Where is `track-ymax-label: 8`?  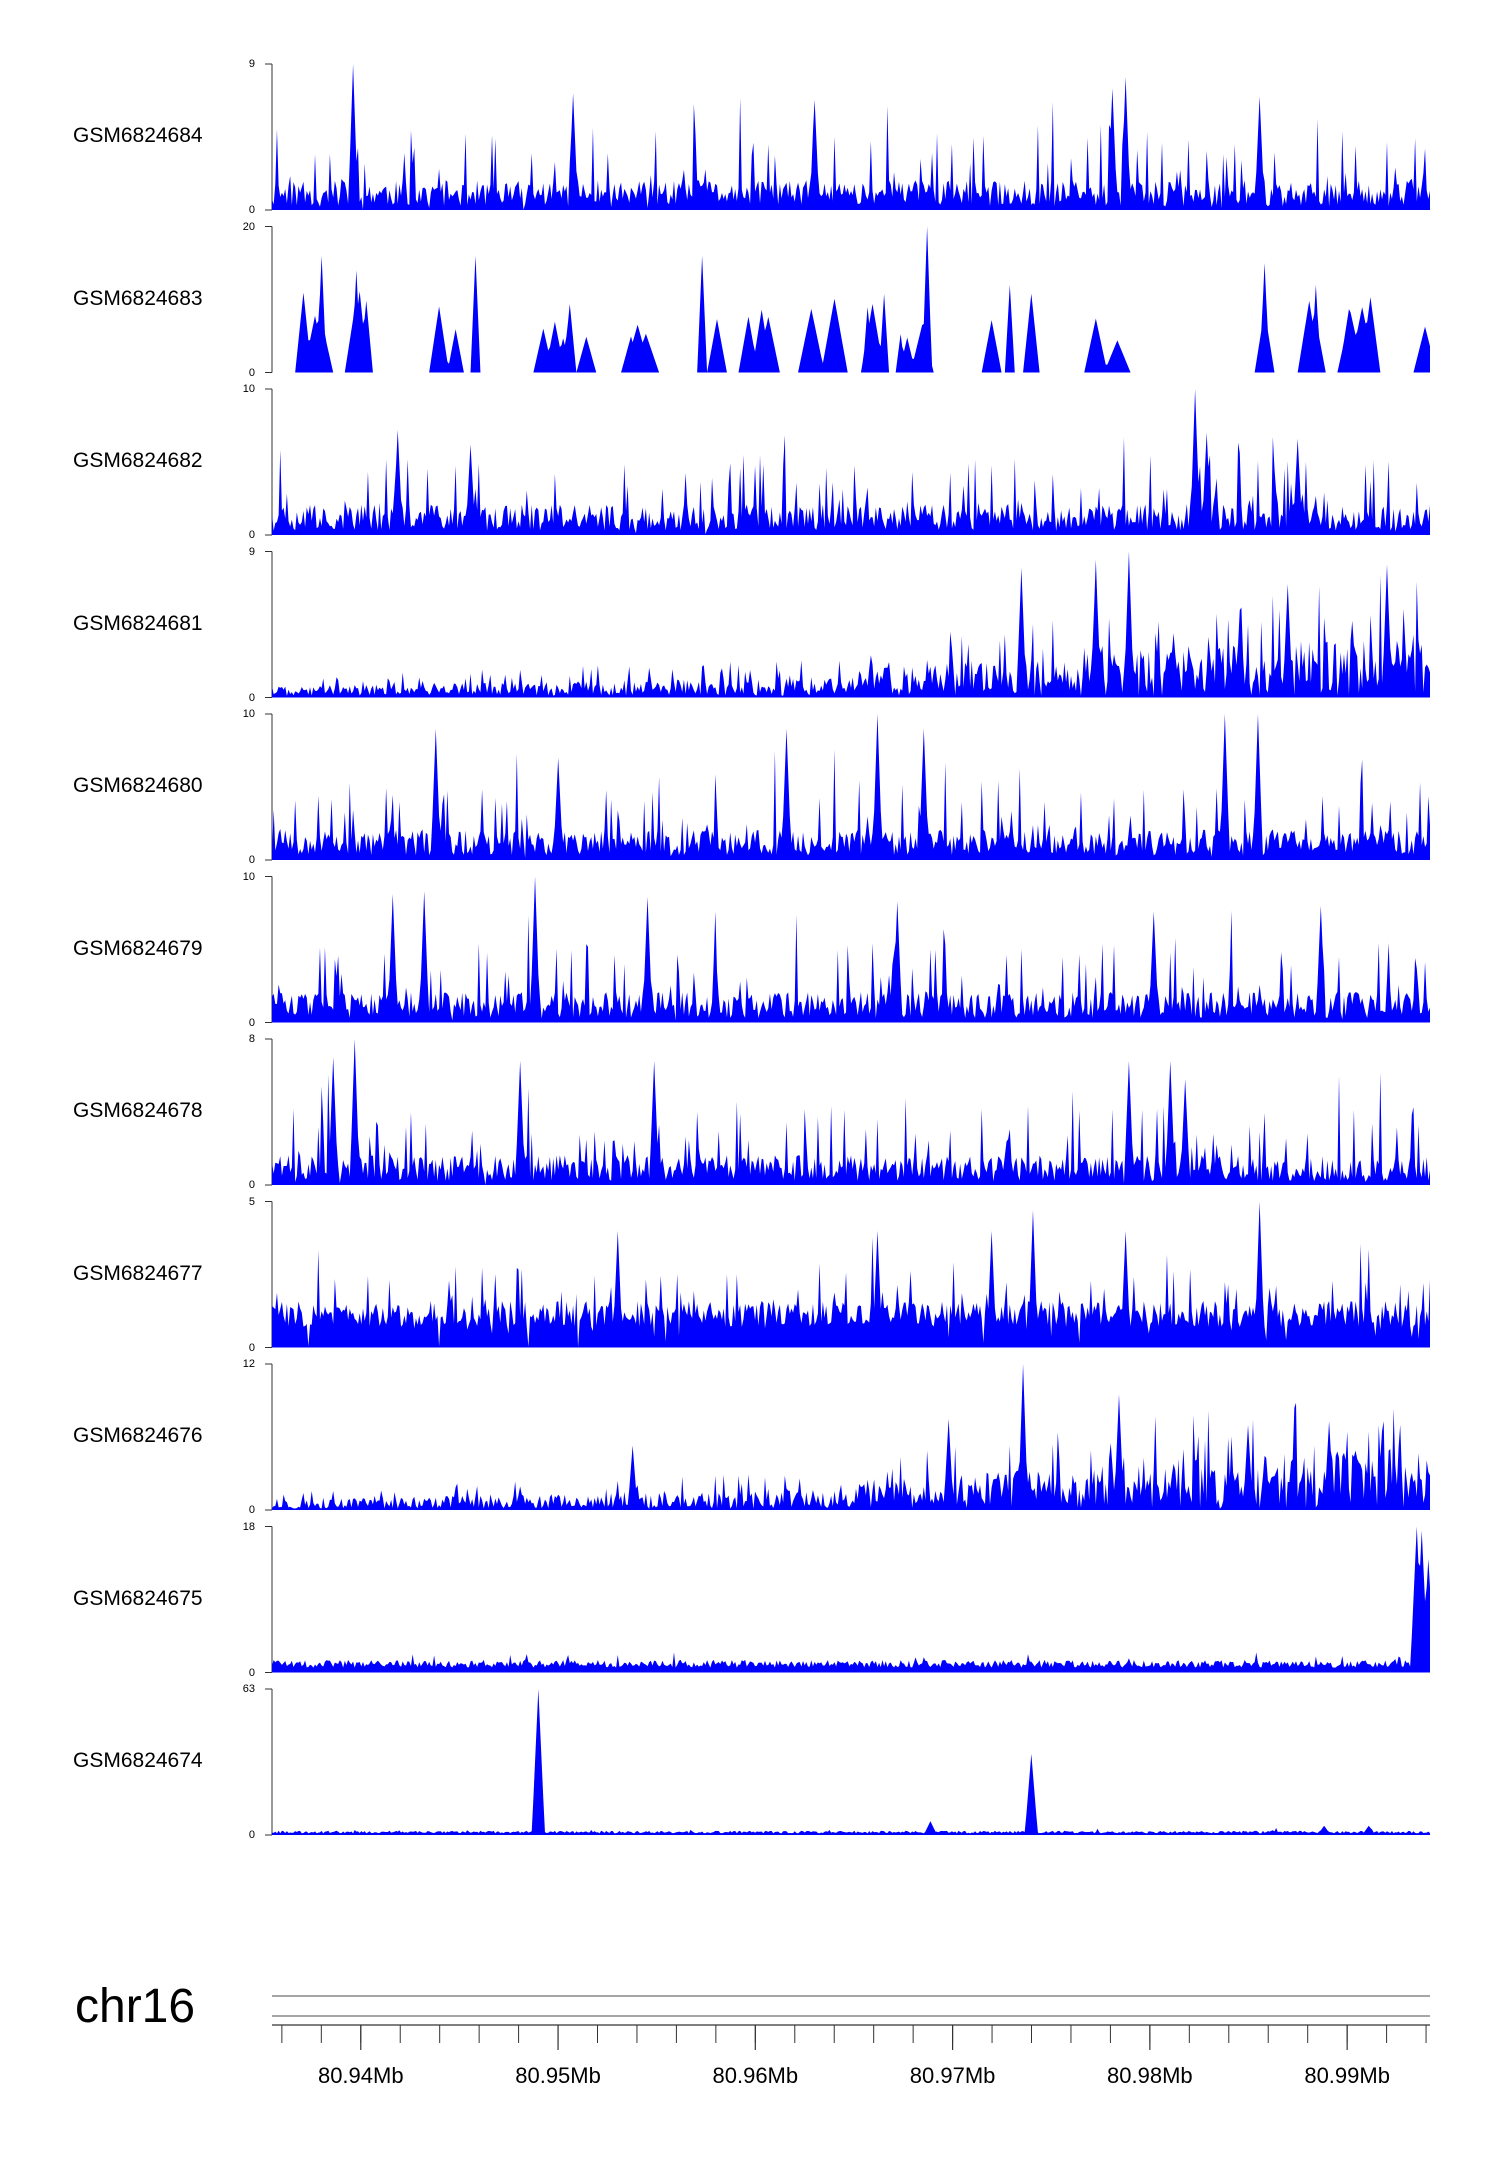
track-ymax-label: 8 is located at coordinates (251, 1039).